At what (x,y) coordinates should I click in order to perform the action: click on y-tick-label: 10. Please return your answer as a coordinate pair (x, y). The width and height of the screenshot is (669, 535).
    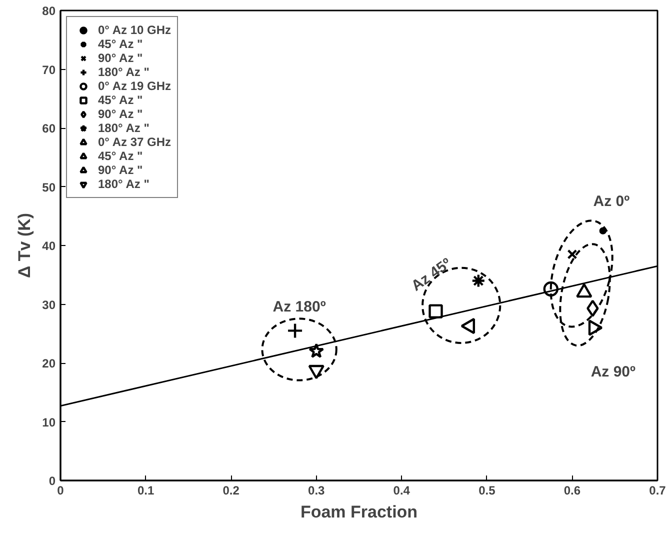
    Looking at the image, I should click on (49, 422).